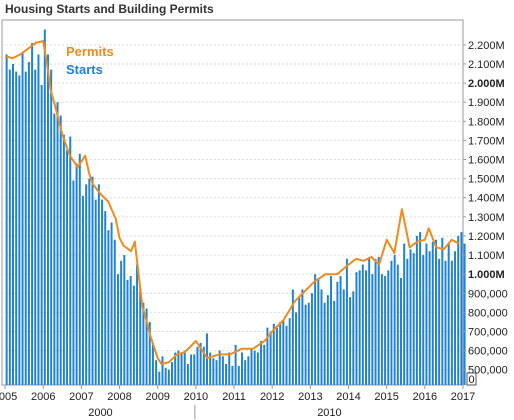 Image resolution: width=514 pixels, height=420 pixels. I want to click on x-tick-label: 2005, so click(8, 397).